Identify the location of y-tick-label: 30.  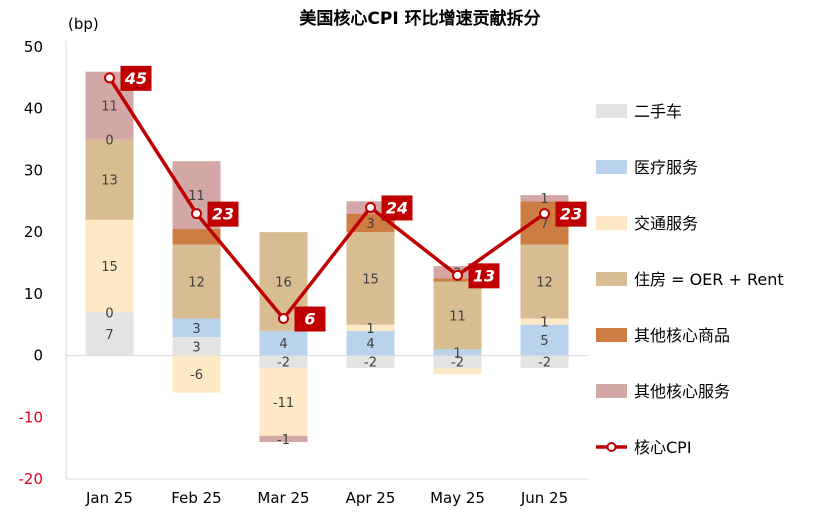
(33, 170).